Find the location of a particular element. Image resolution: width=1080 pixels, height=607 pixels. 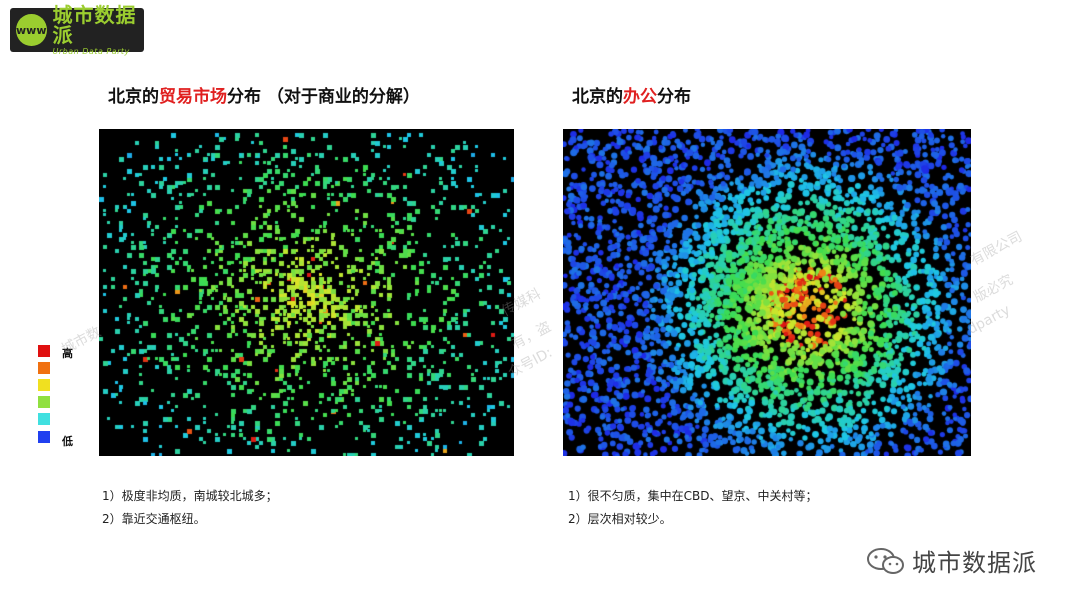

logo-mark-icon: www is located at coordinates (31, 30).